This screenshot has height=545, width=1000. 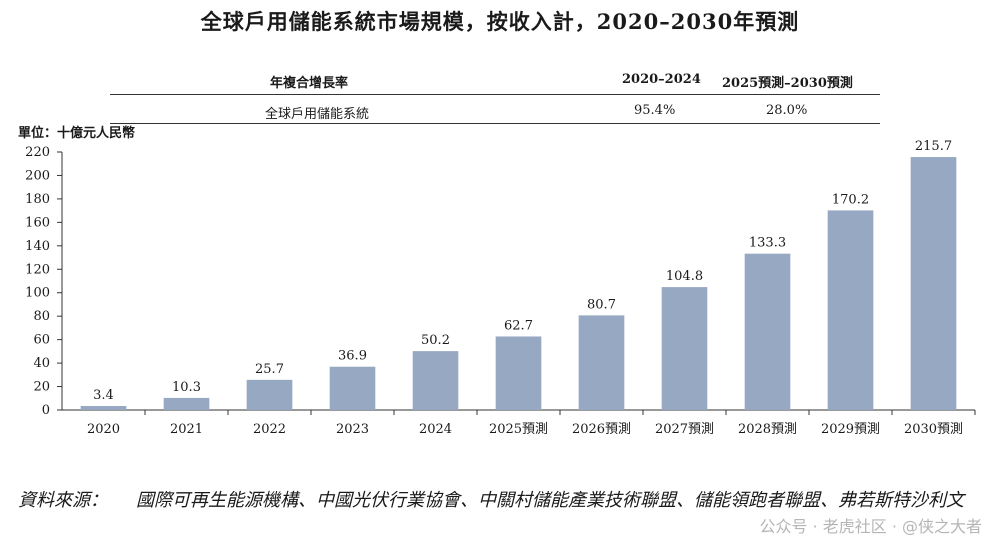 I want to click on cagr-header-label: 年複合增長率, so click(x=309, y=83).